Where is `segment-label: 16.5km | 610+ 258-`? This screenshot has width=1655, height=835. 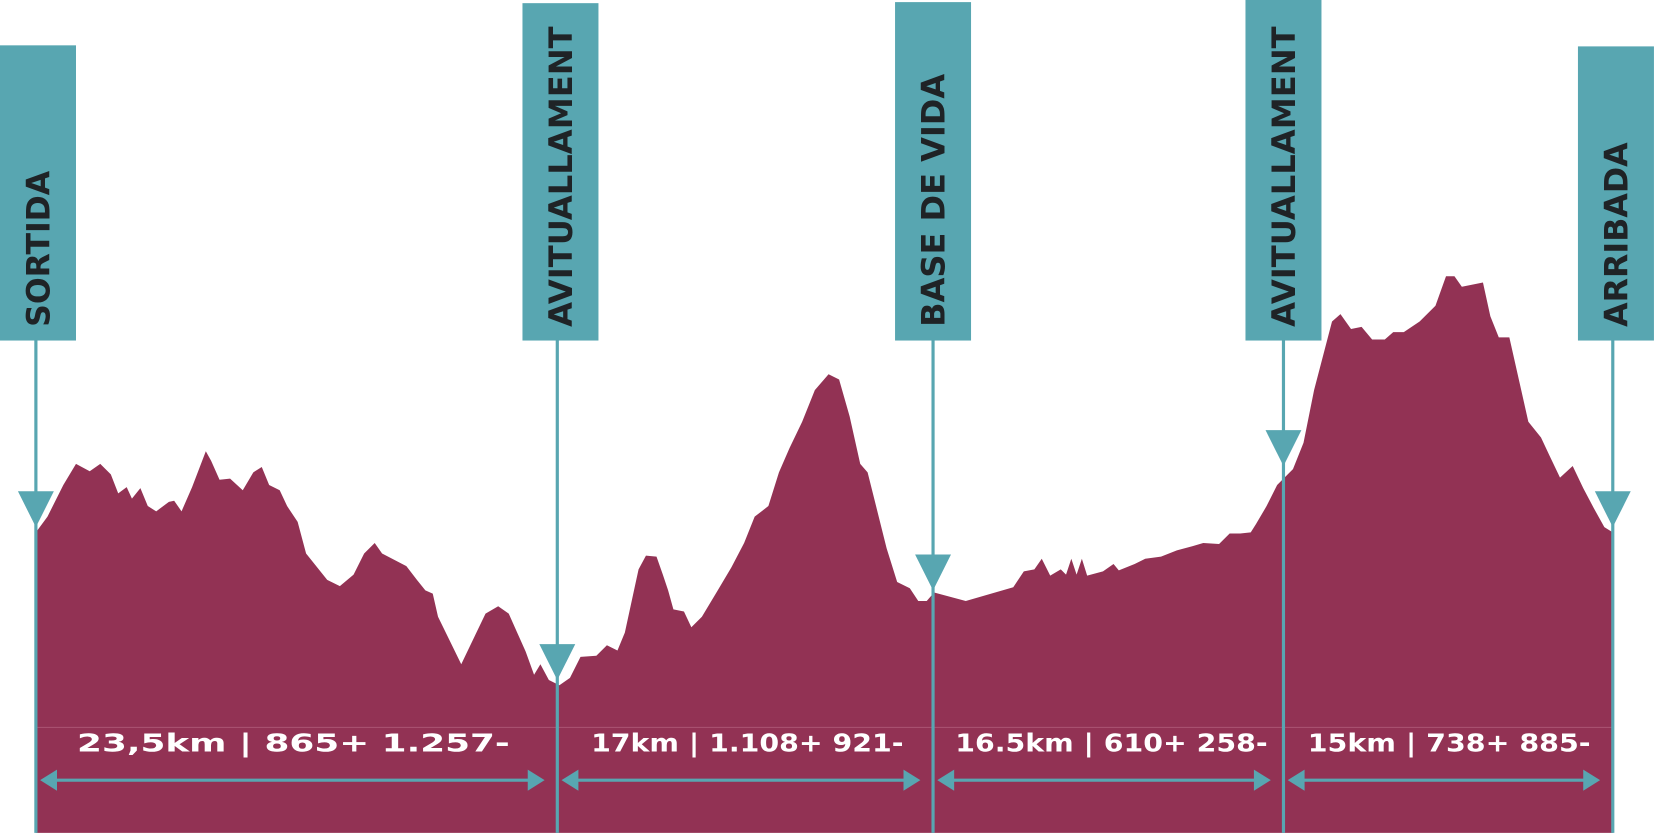 segment-label: 16.5km | 610+ 258- is located at coordinates (1111, 743).